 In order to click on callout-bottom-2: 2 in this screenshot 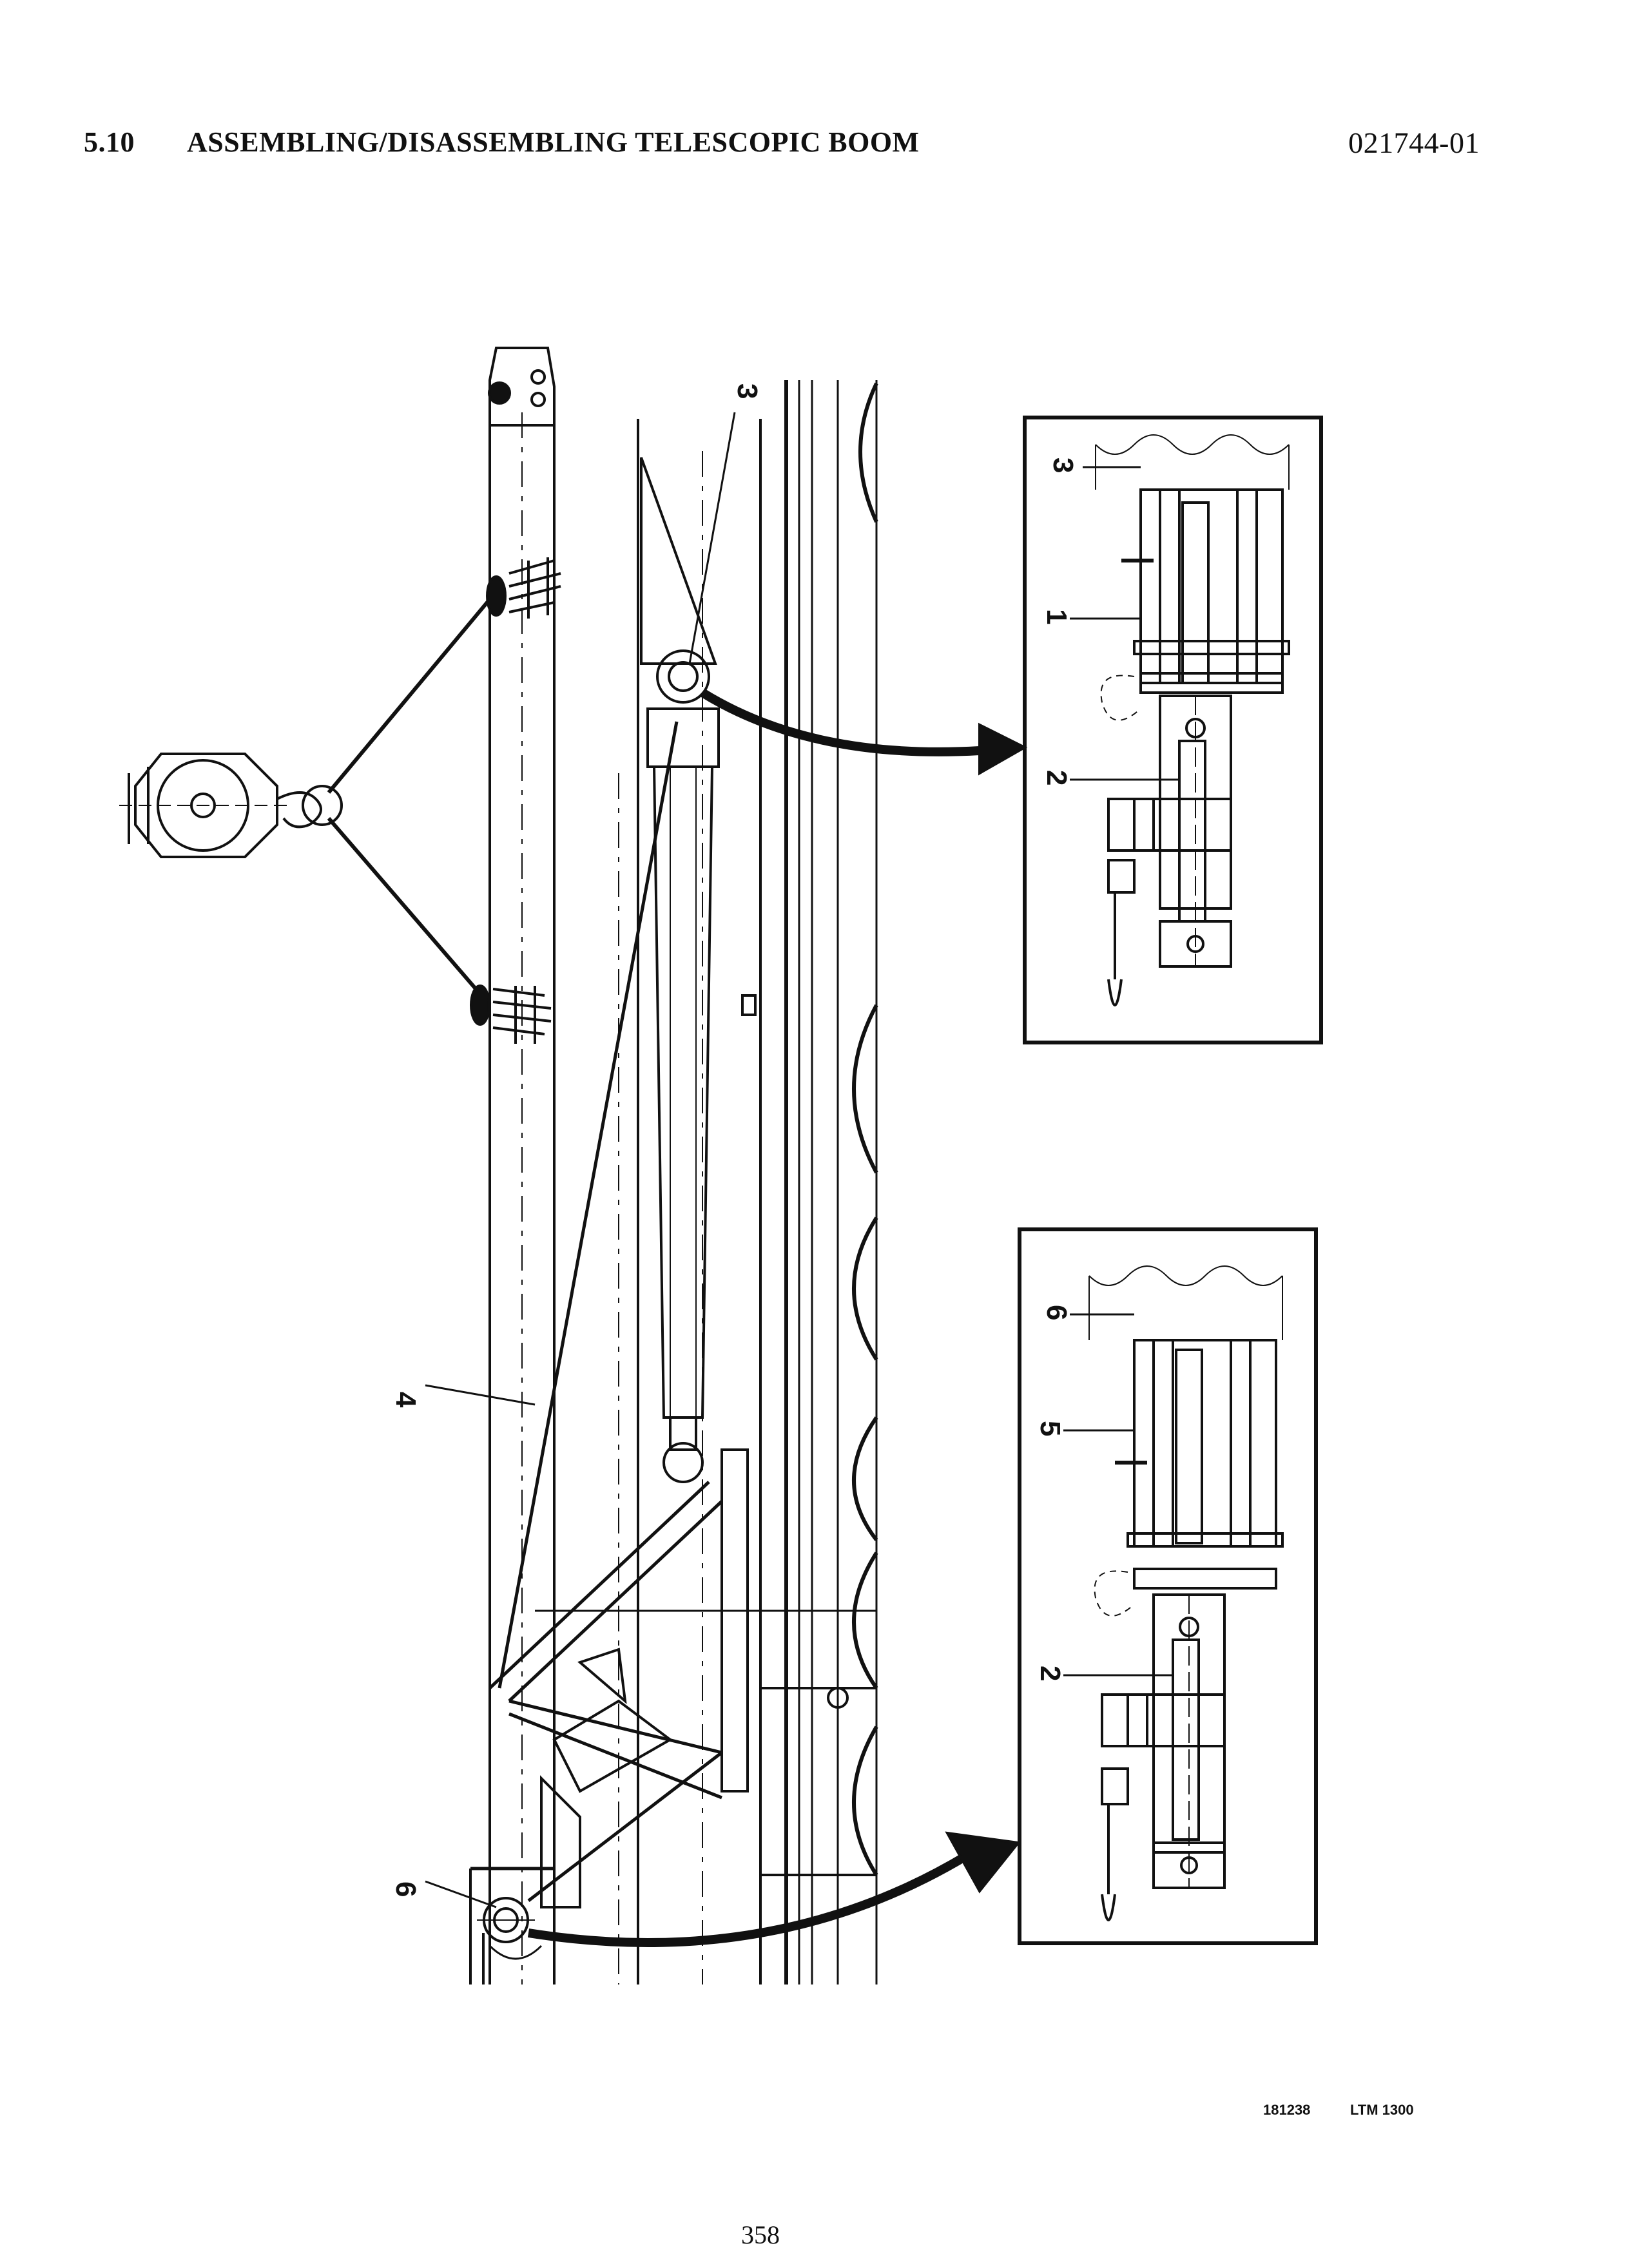, I will do `click(1050, 1673)`.